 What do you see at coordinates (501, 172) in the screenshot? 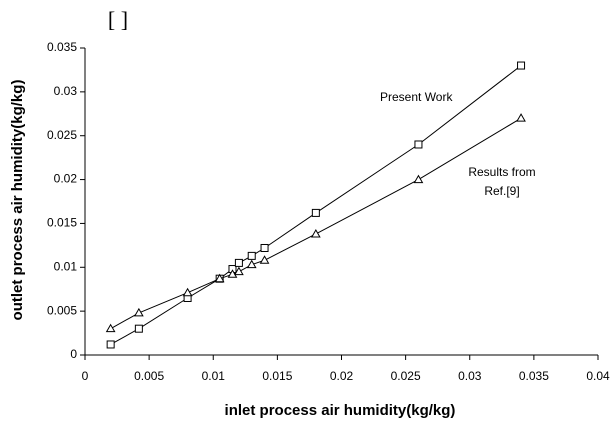
I see `annotation: Results from` at bounding box center [501, 172].